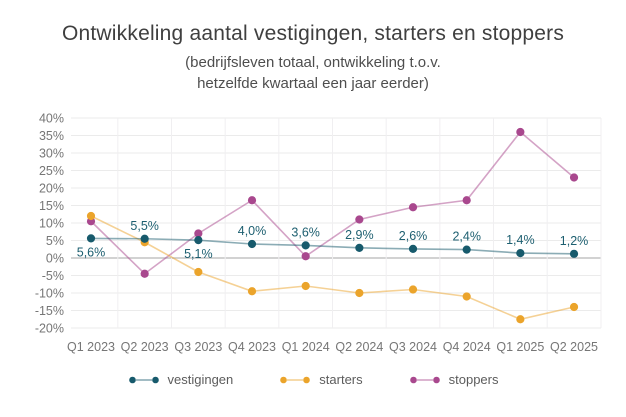  What do you see at coordinates (198, 254) in the screenshot?
I see `vestigingen-point-label: 5,1%` at bounding box center [198, 254].